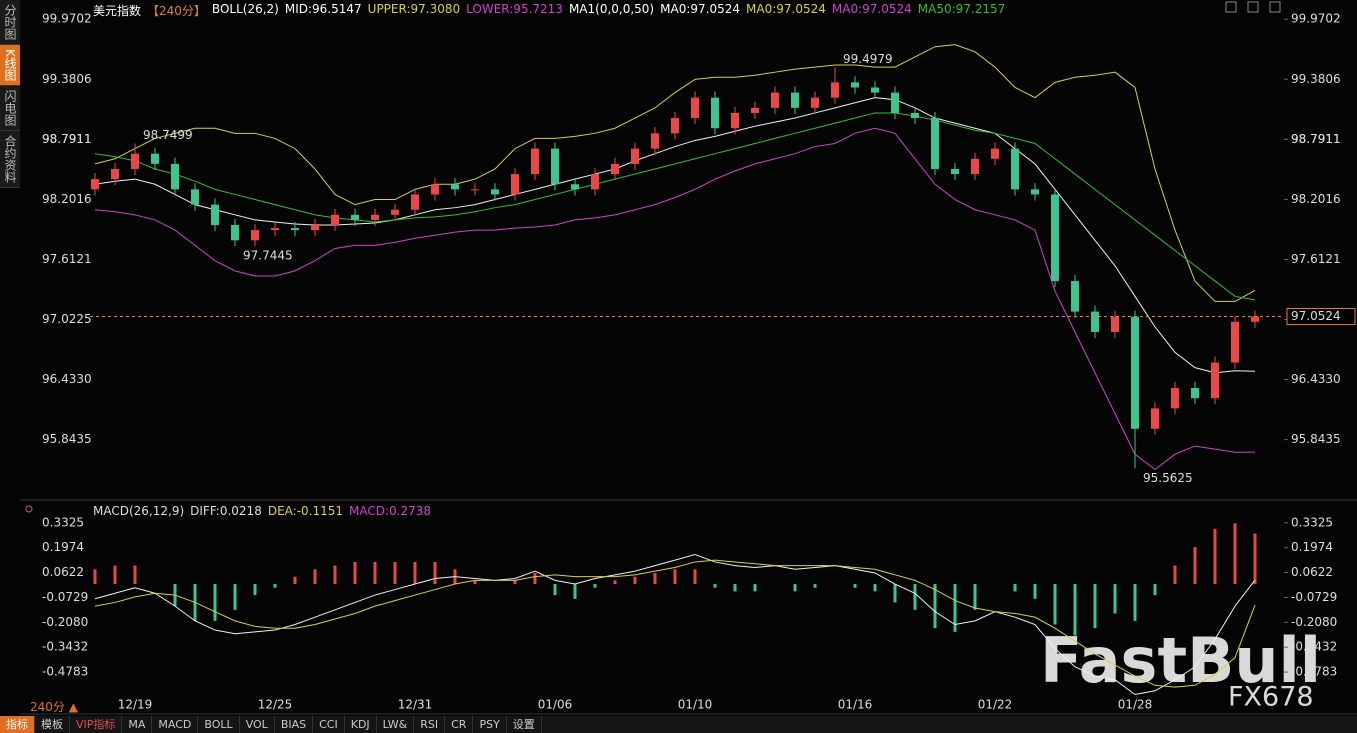 The height and width of the screenshot is (733, 1357). I want to click on y-tick-label: 0.1974, so click(63, 547).